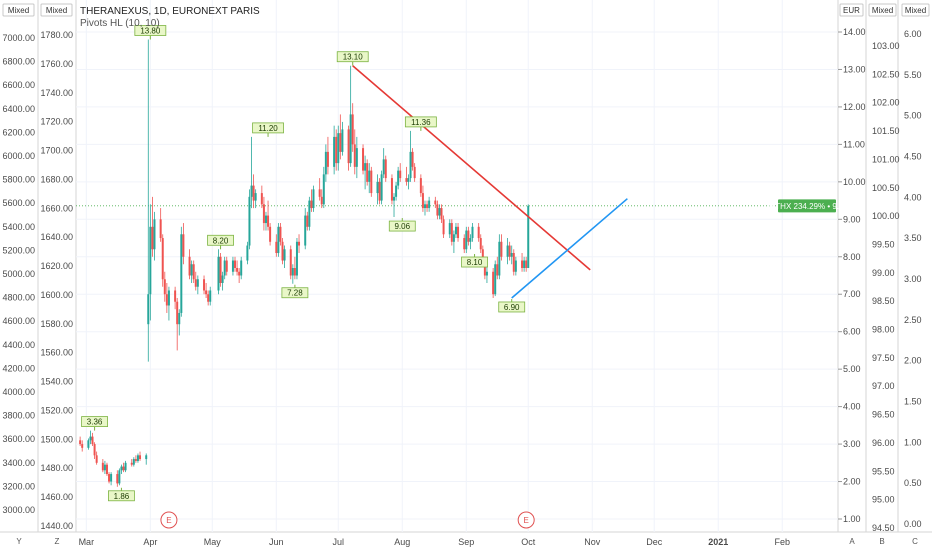 This screenshot has width=932, height=550. What do you see at coordinates (886, 74) in the screenshot?
I see `right2-tick-label: 102.50` at bounding box center [886, 74].